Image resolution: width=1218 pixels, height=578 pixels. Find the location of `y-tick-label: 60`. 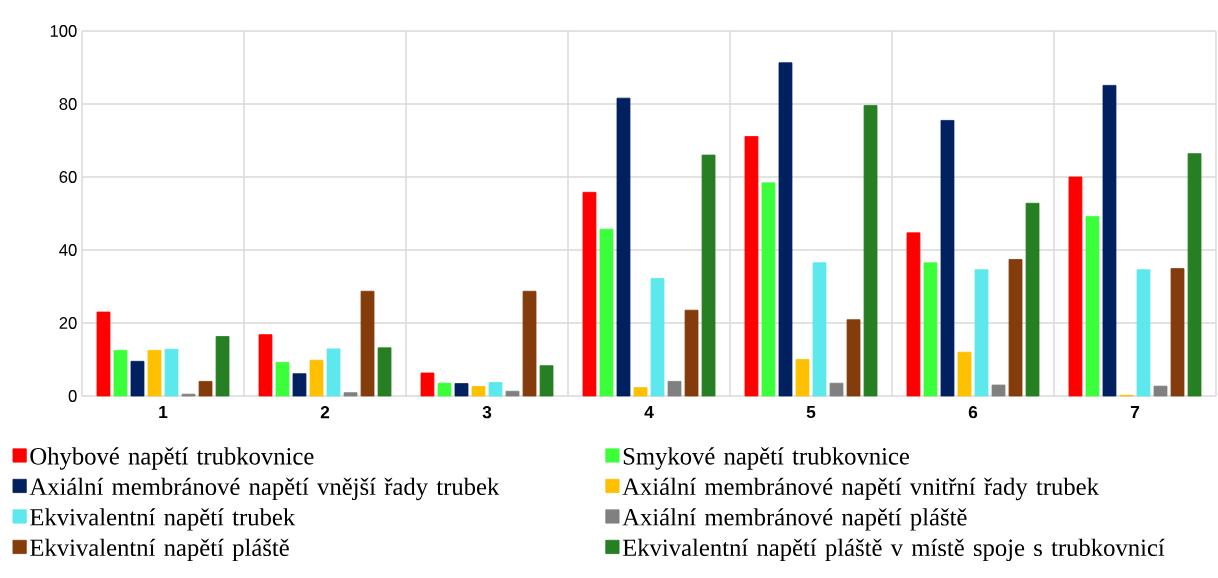

y-tick-label: 60 is located at coordinates (68, 177).